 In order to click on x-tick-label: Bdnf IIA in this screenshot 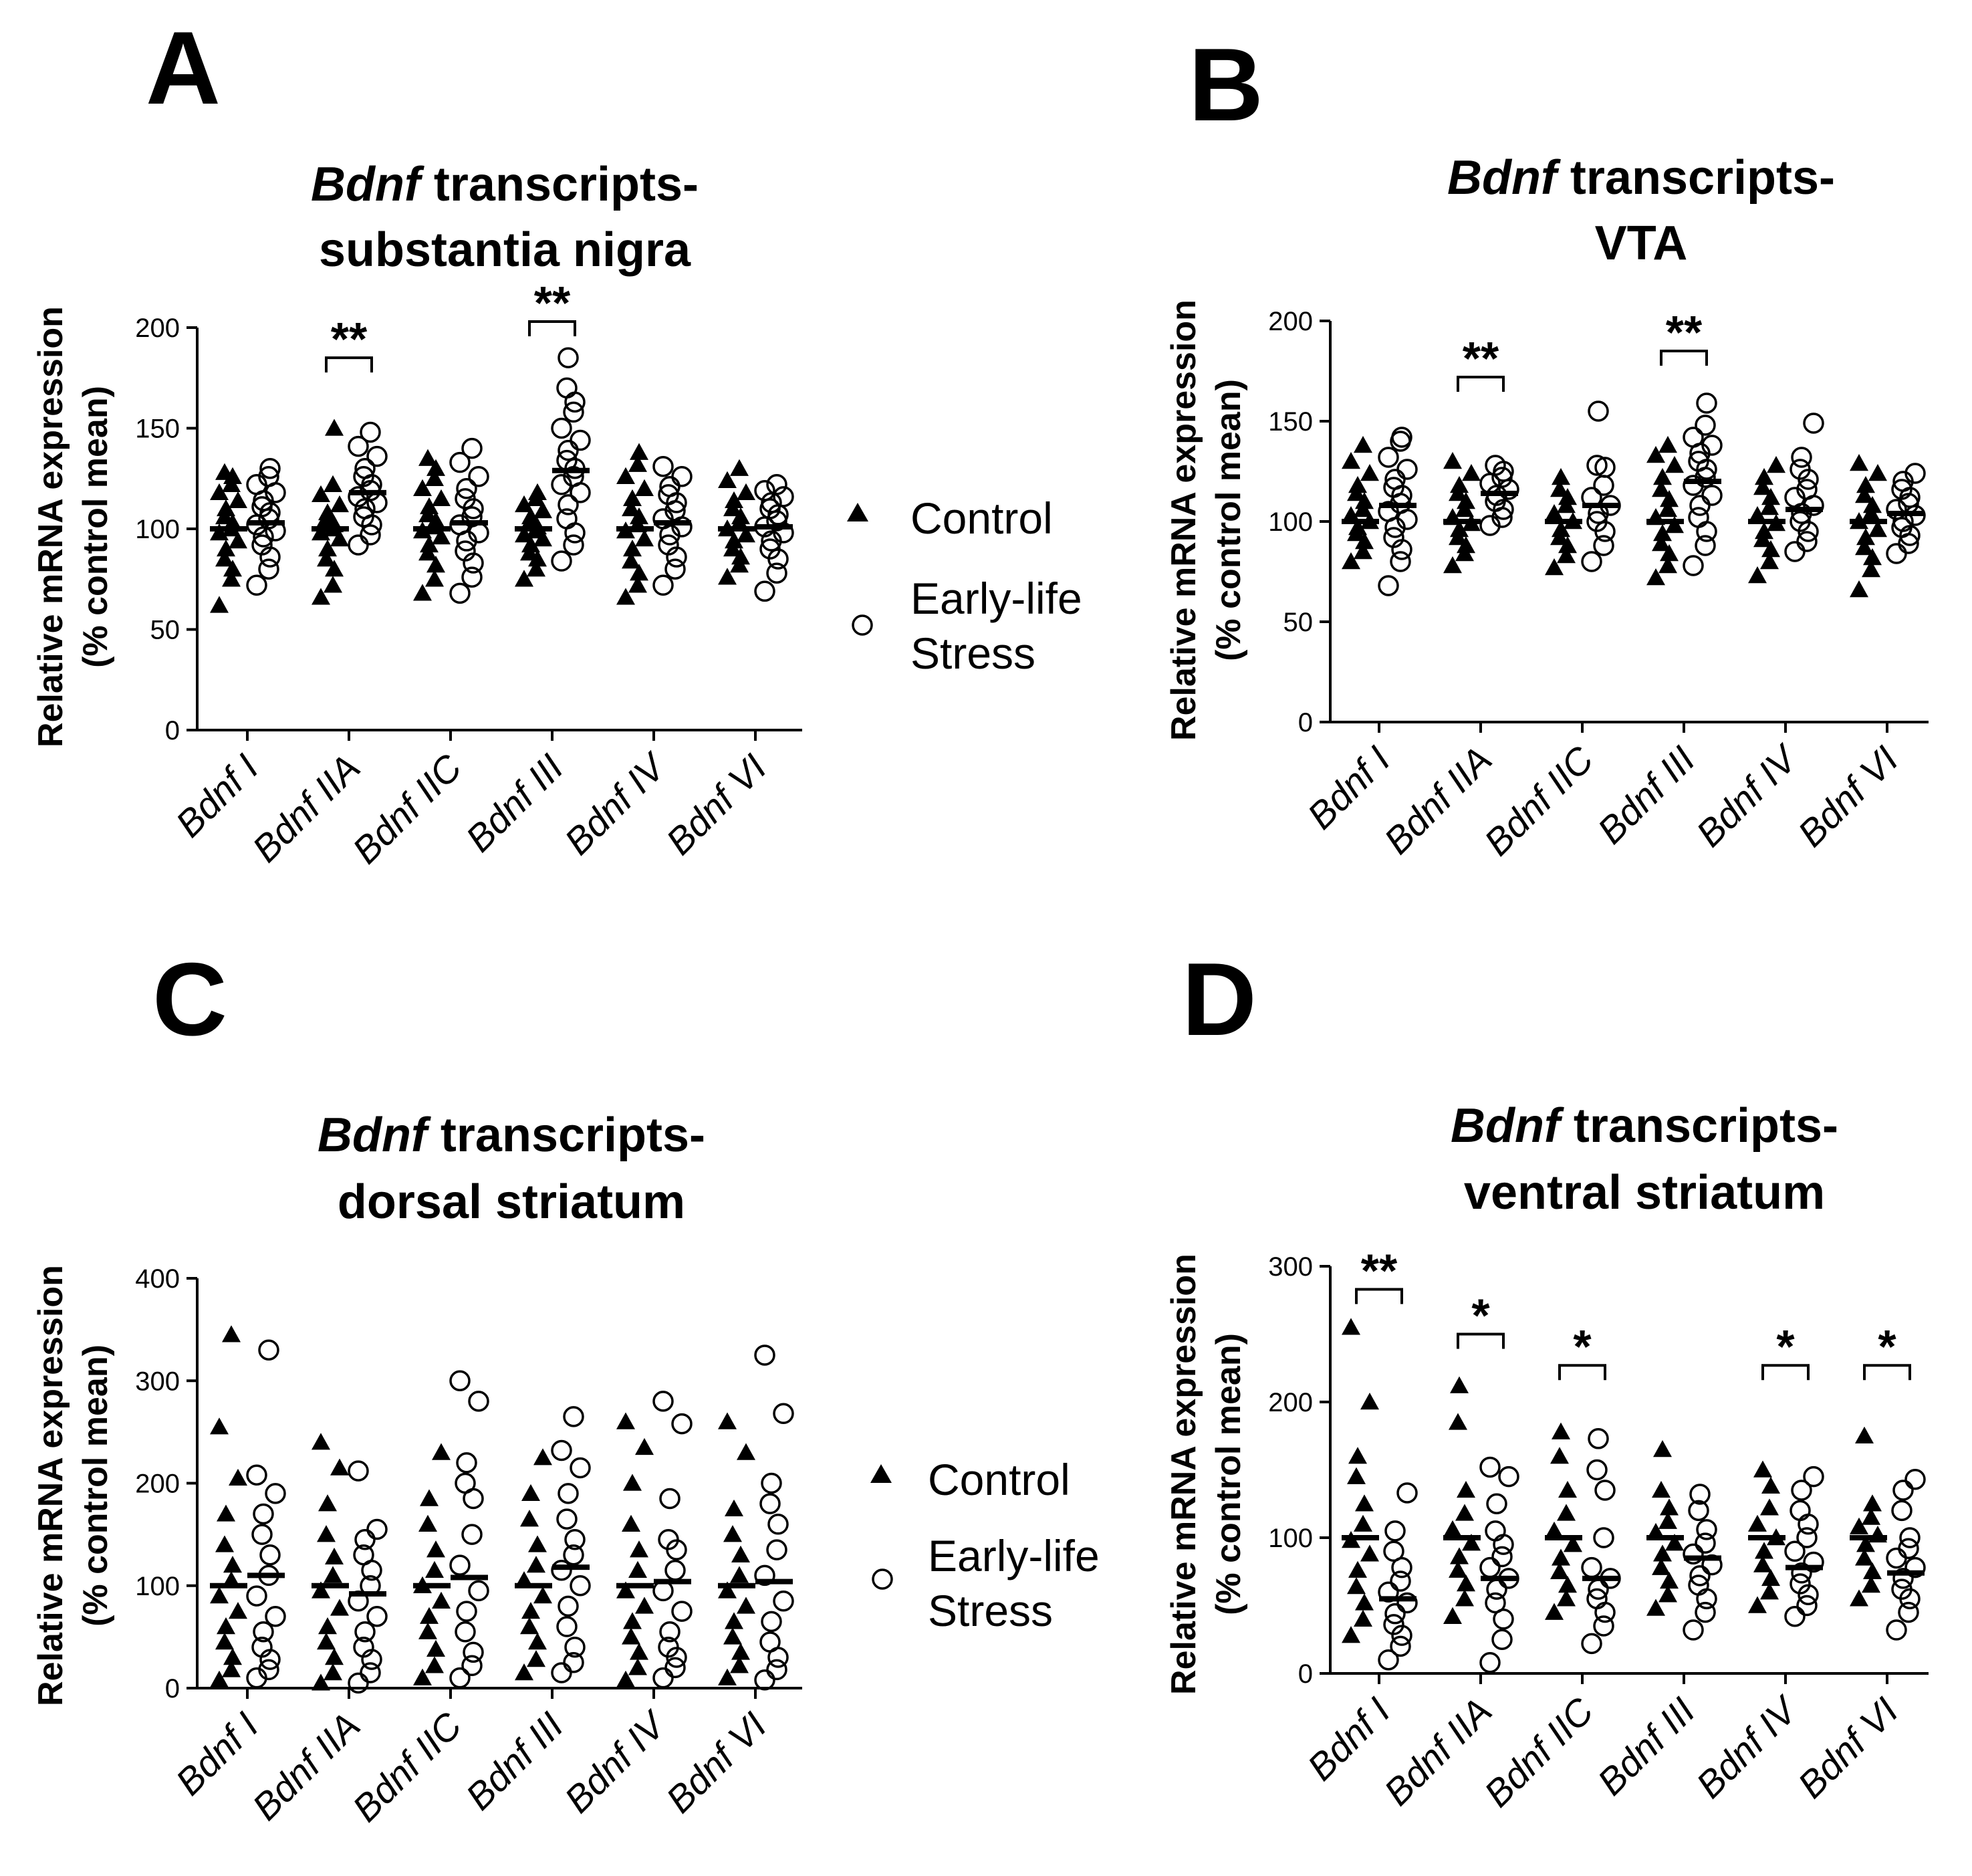, I will do `click(306, 808)`.